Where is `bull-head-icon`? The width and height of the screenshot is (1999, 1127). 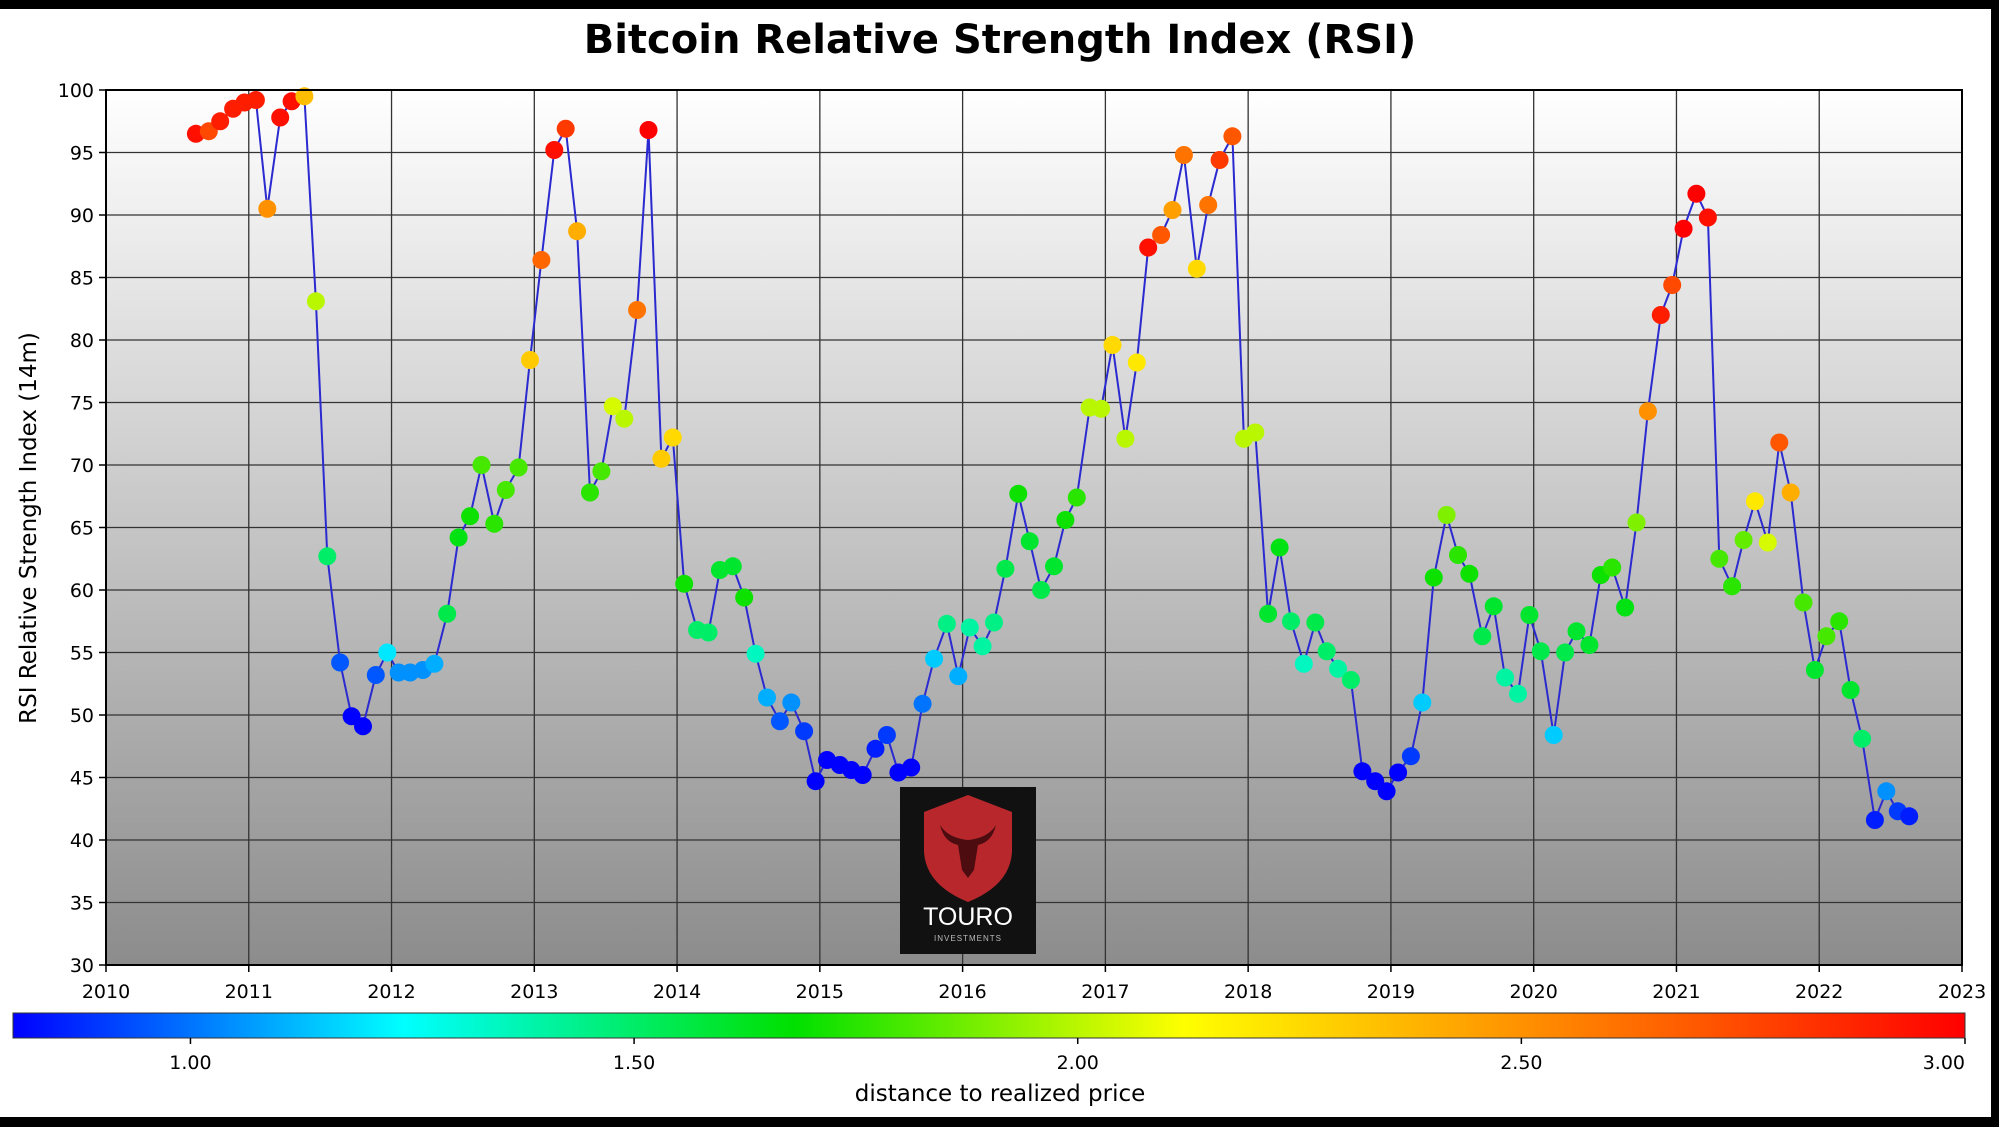
bull-head-icon is located at coordinates (968, 851).